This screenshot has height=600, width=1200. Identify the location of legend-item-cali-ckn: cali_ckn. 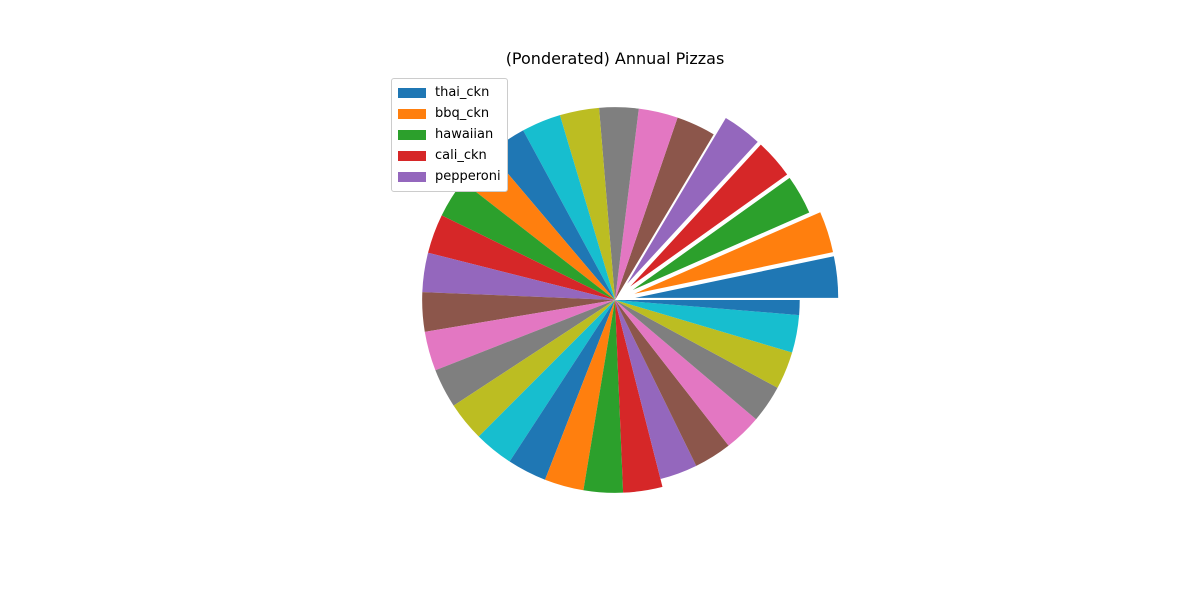
(449, 155).